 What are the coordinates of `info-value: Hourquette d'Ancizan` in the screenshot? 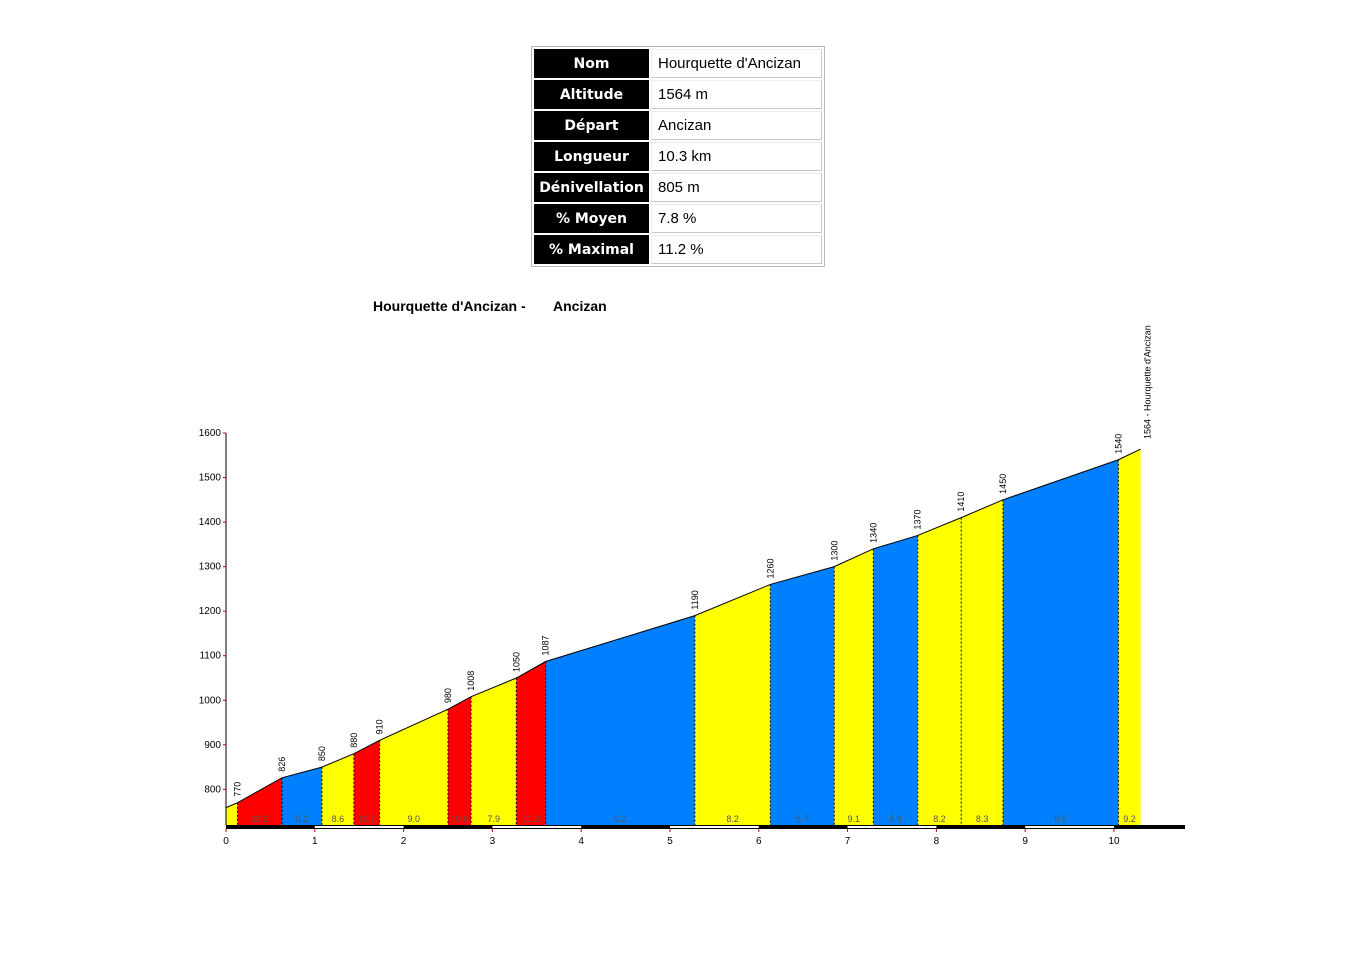 It's located at (736, 63).